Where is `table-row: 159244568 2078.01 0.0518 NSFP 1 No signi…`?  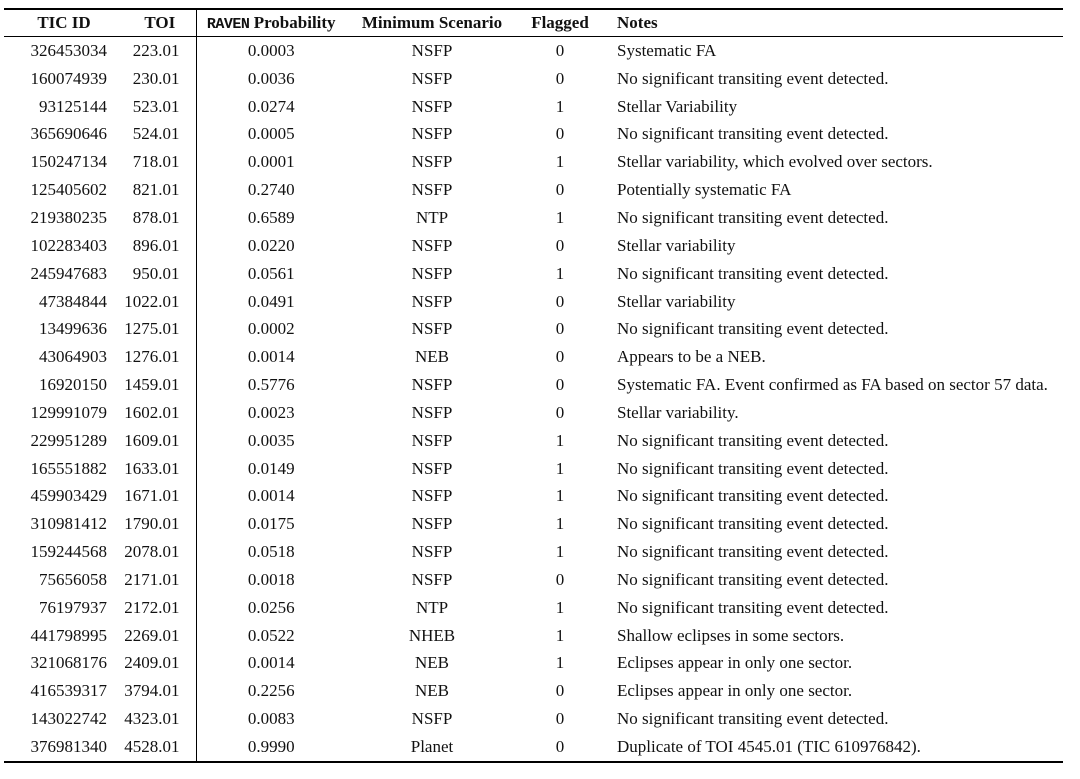
table-row: 159244568 2078.01 0.0518 NSFP 1 No signi… is located at coordinates (533, 552).